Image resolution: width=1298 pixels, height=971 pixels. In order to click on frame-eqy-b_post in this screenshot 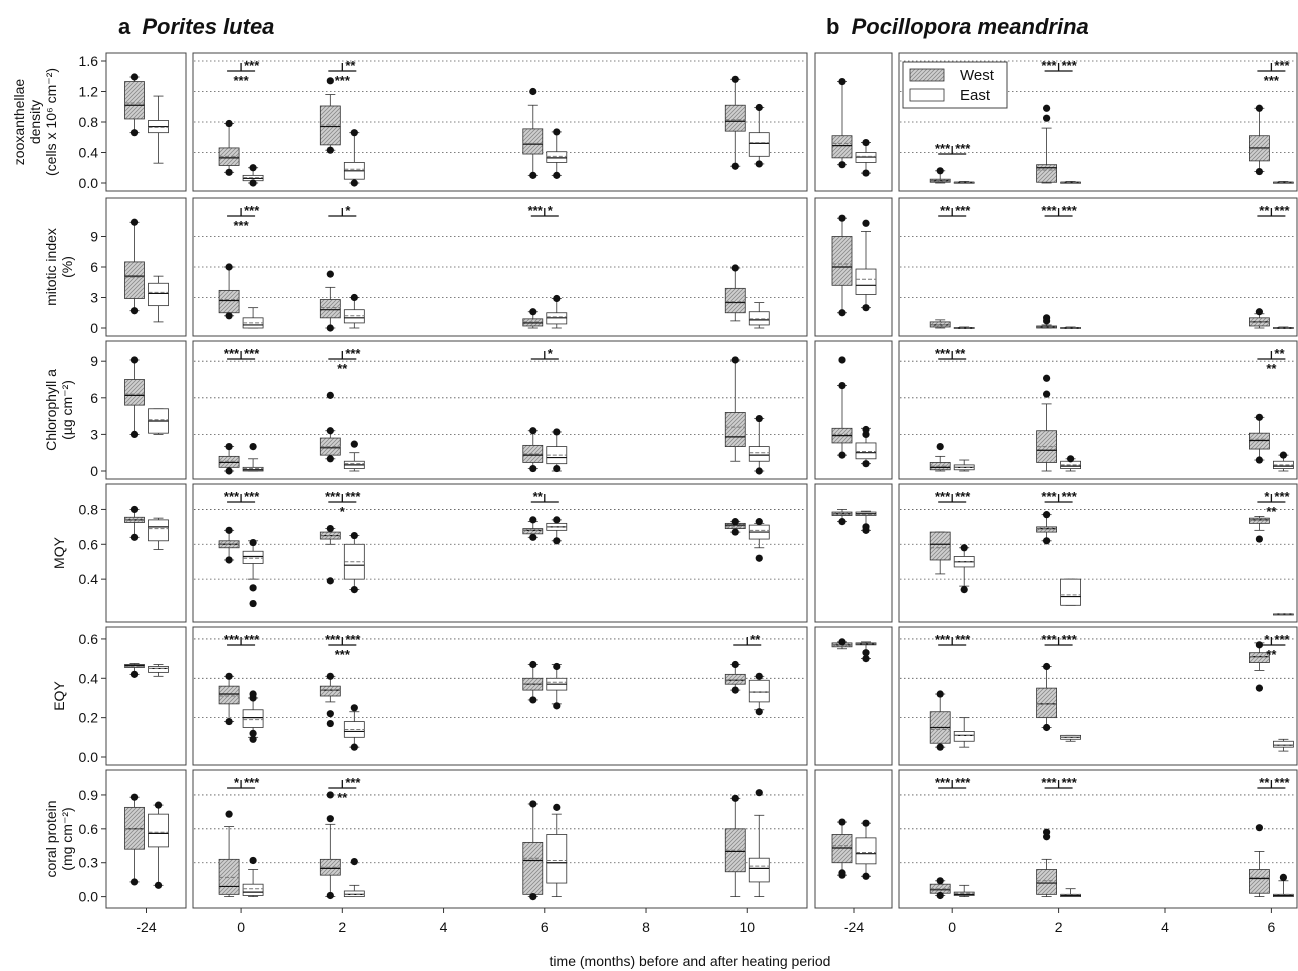, I will do `click(1098, 696)`.